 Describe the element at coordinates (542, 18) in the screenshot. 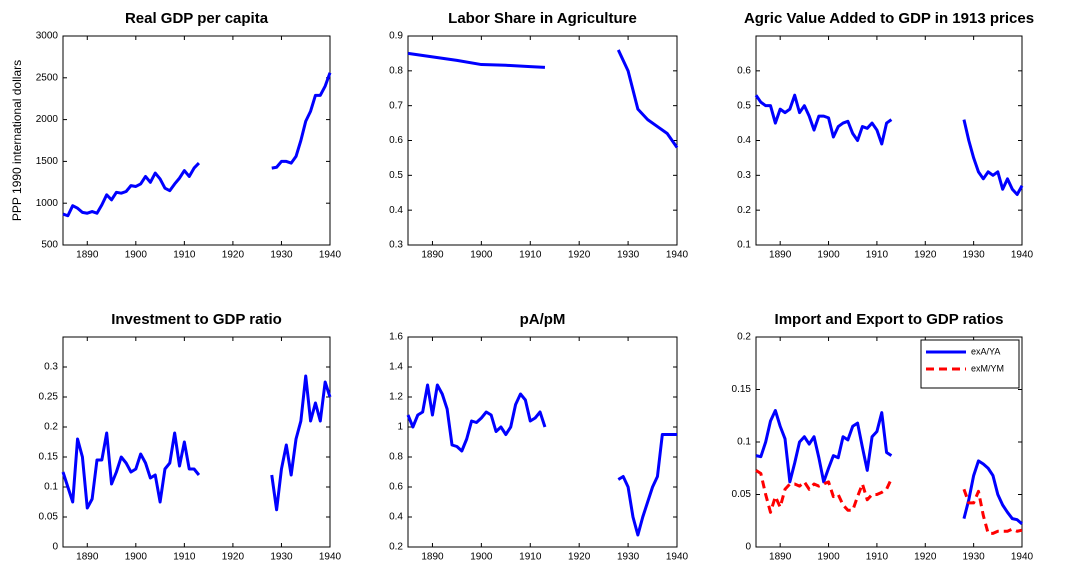

I see `chart-title: Labor Share in Agriculture` at that location.